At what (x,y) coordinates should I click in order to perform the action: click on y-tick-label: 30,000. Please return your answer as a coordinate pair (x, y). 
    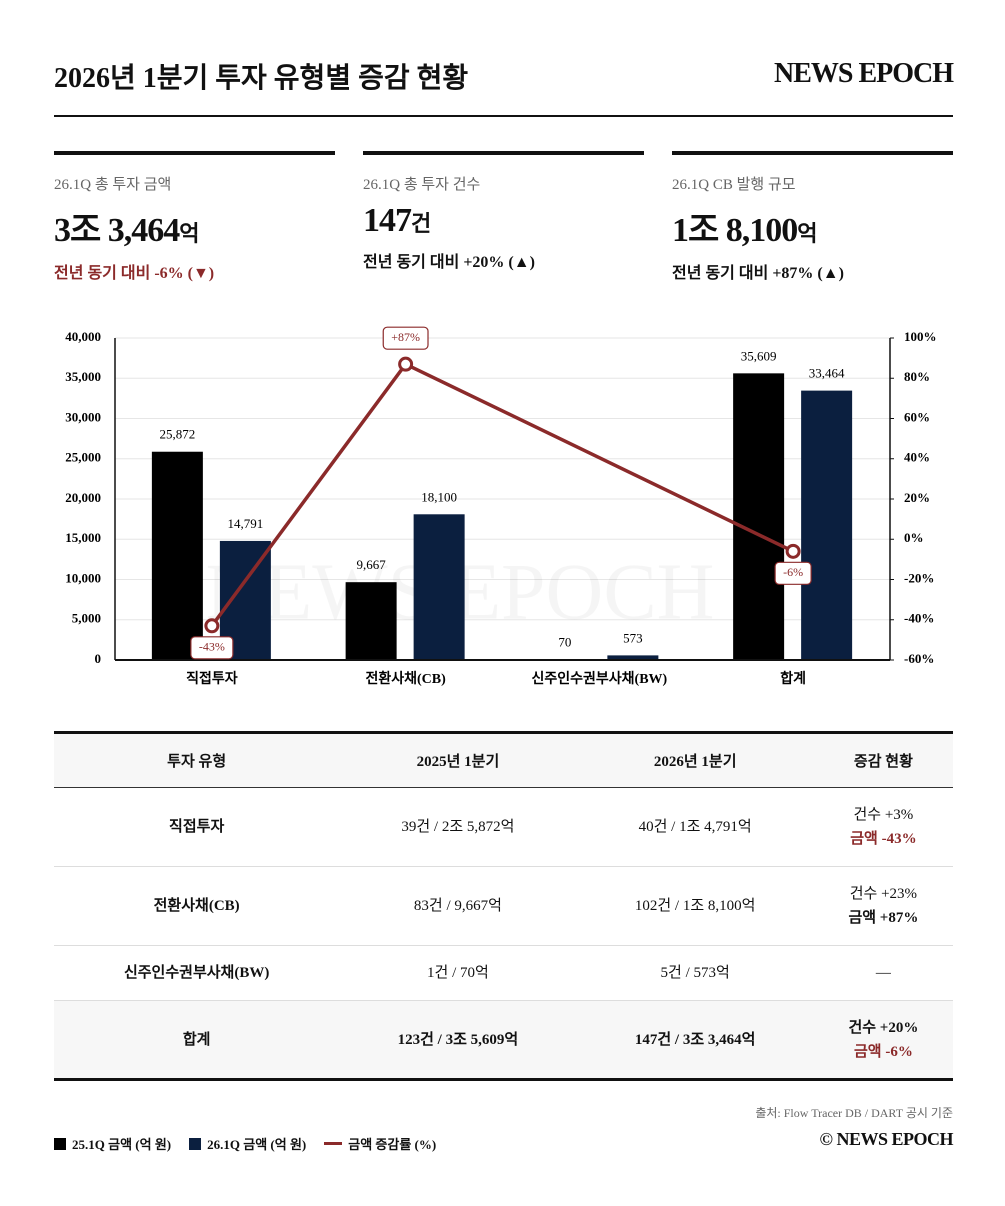
    Looking at the image, I should click on (83, 416).